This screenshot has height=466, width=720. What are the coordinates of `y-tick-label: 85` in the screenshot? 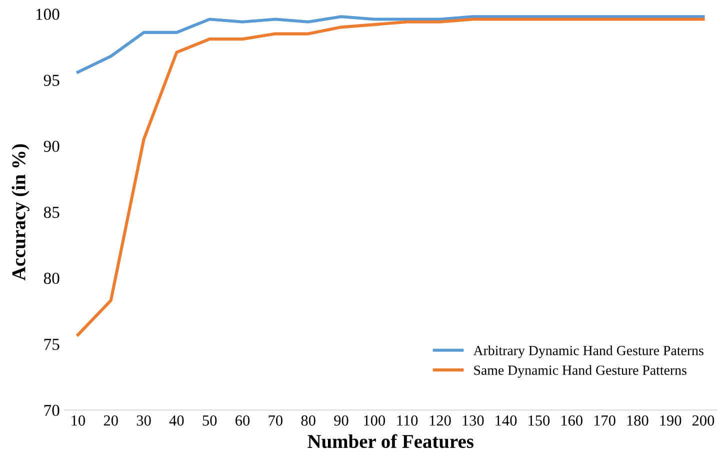 It's located at (52, 212).